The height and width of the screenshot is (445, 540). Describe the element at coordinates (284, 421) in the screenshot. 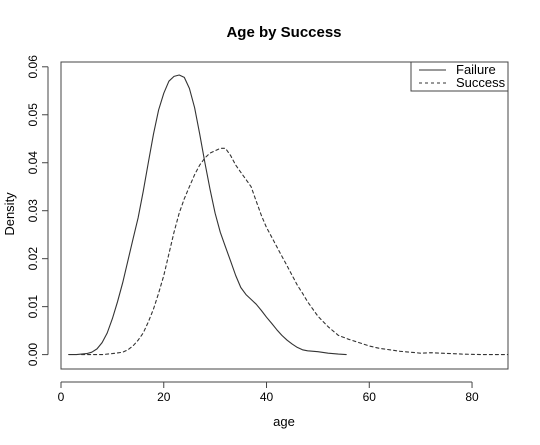

I see `x-axis-label: age` at that location.